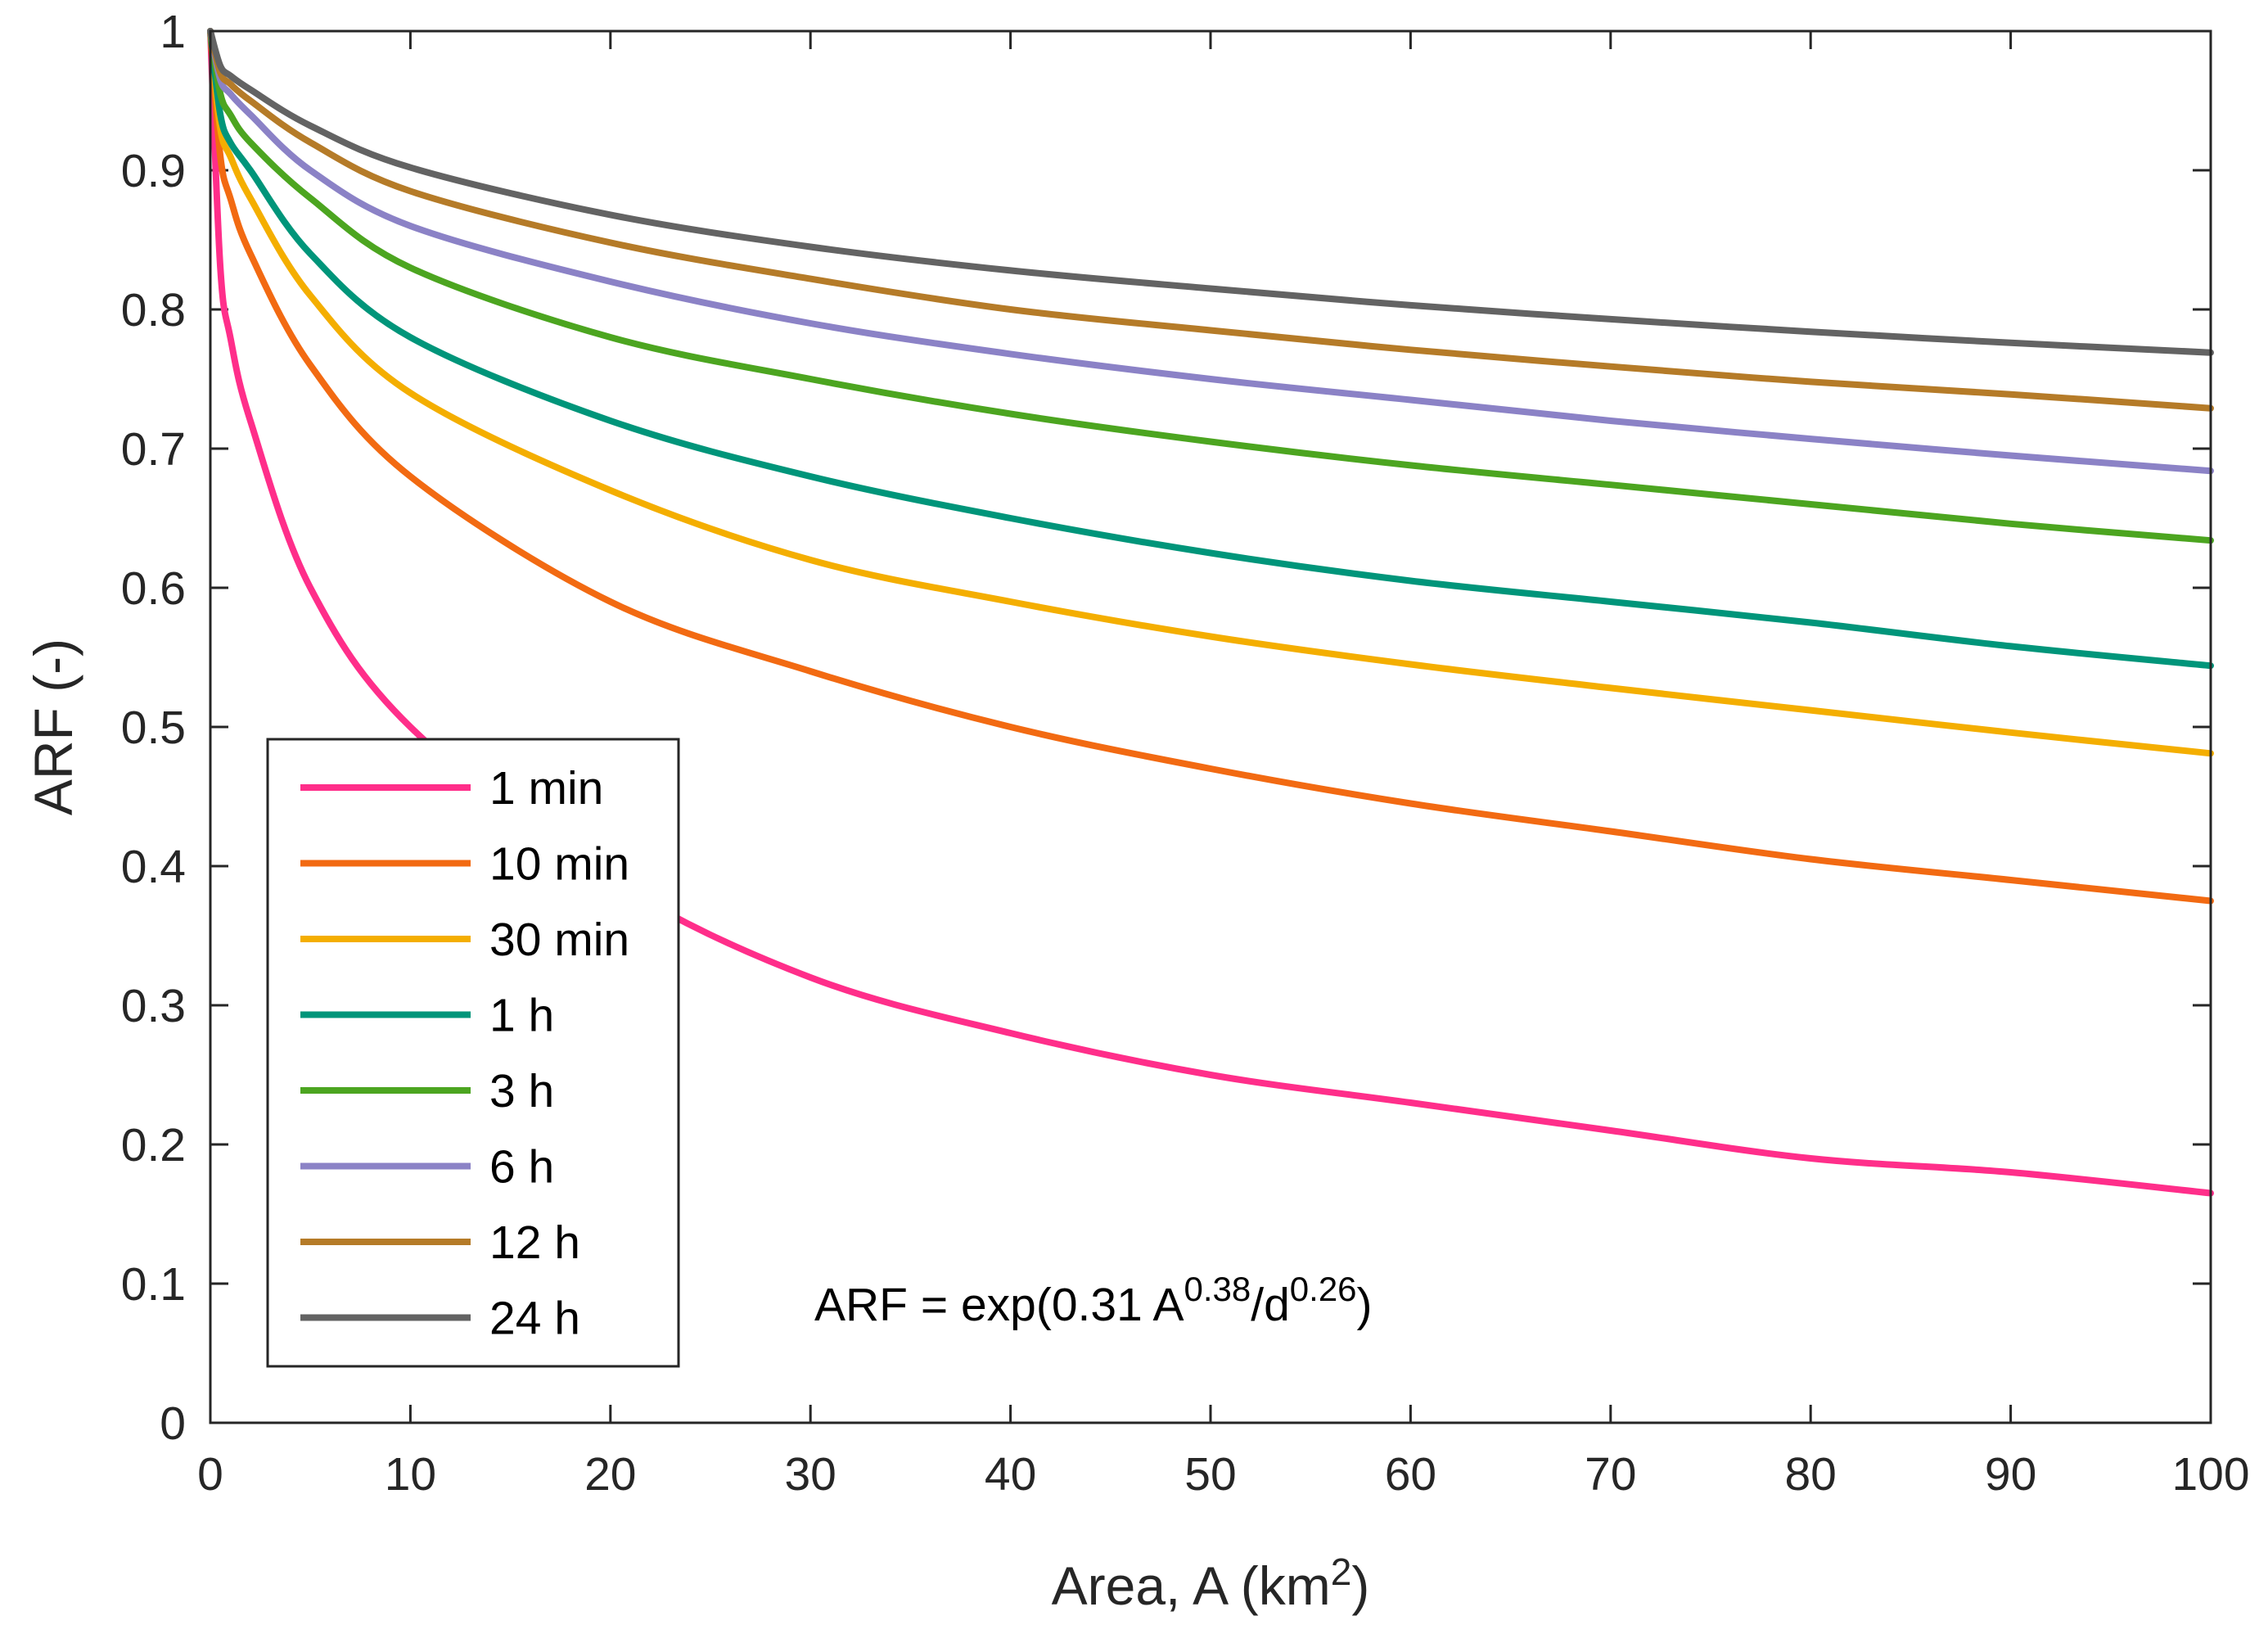  Describe the element at coordinates (1365, 1305) in the screenshot. I see `annotation-text: )` at that location.